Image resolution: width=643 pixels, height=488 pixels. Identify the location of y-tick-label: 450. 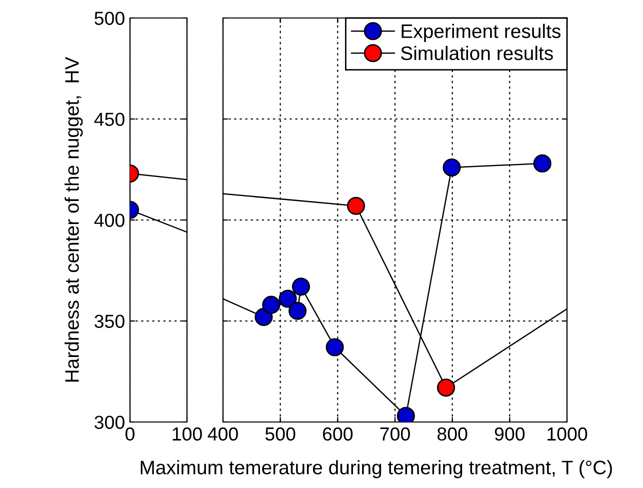
(109, 119).